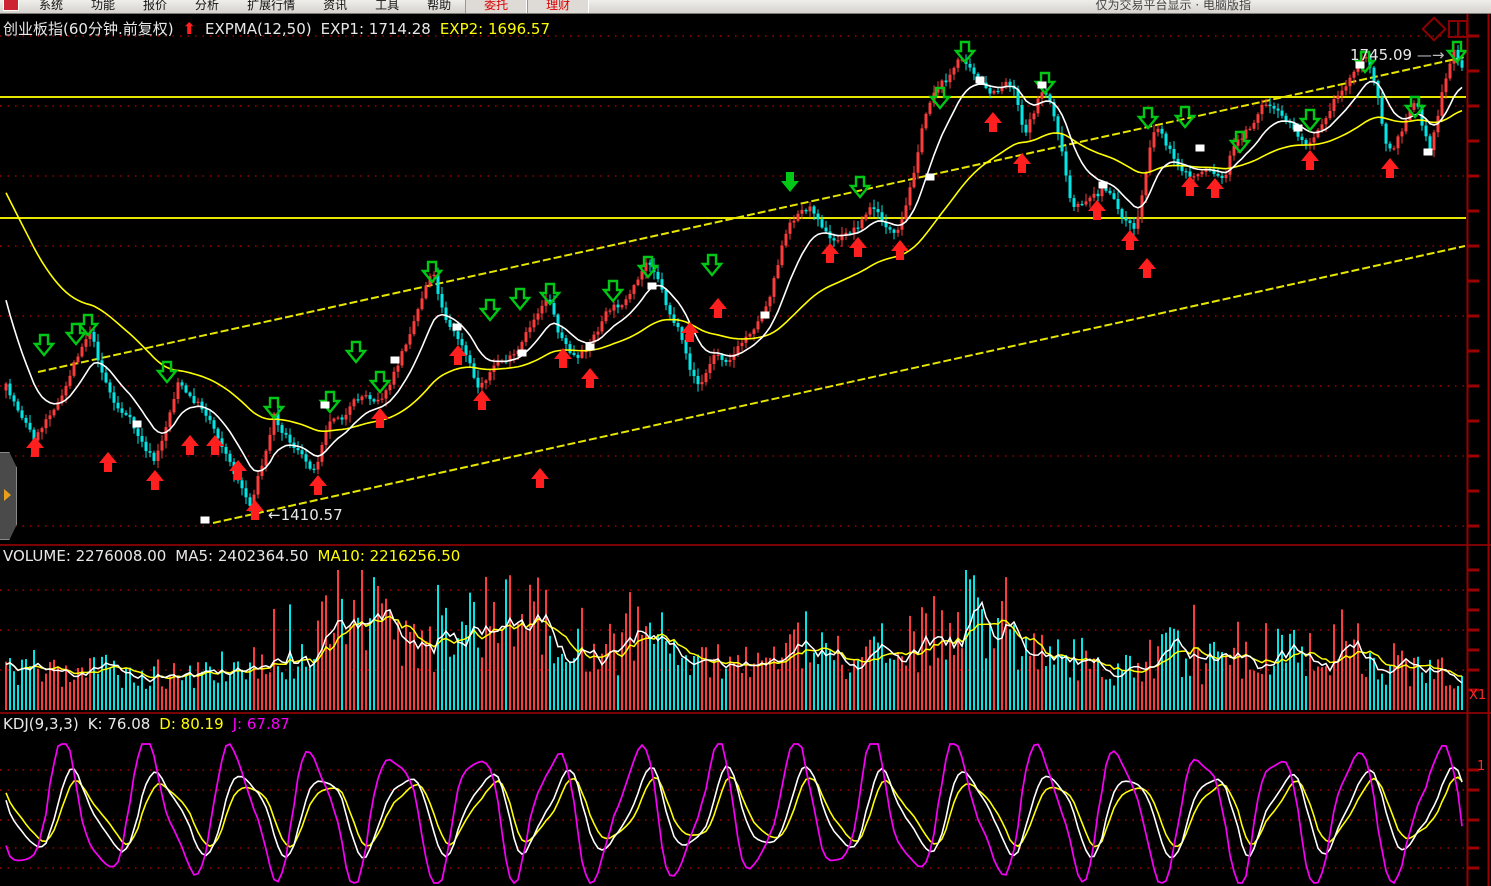  I want to click on menu-item-9: 理财, so click(558, 6).